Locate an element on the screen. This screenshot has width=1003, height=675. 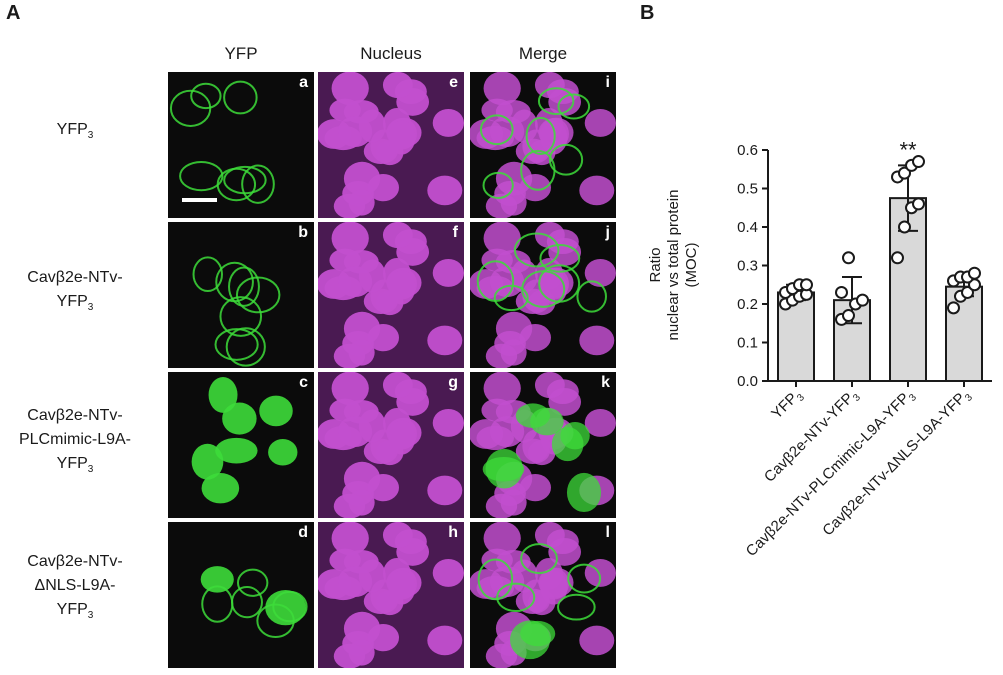
y-axis-label: Ratio is located at coordinates (655, 264).